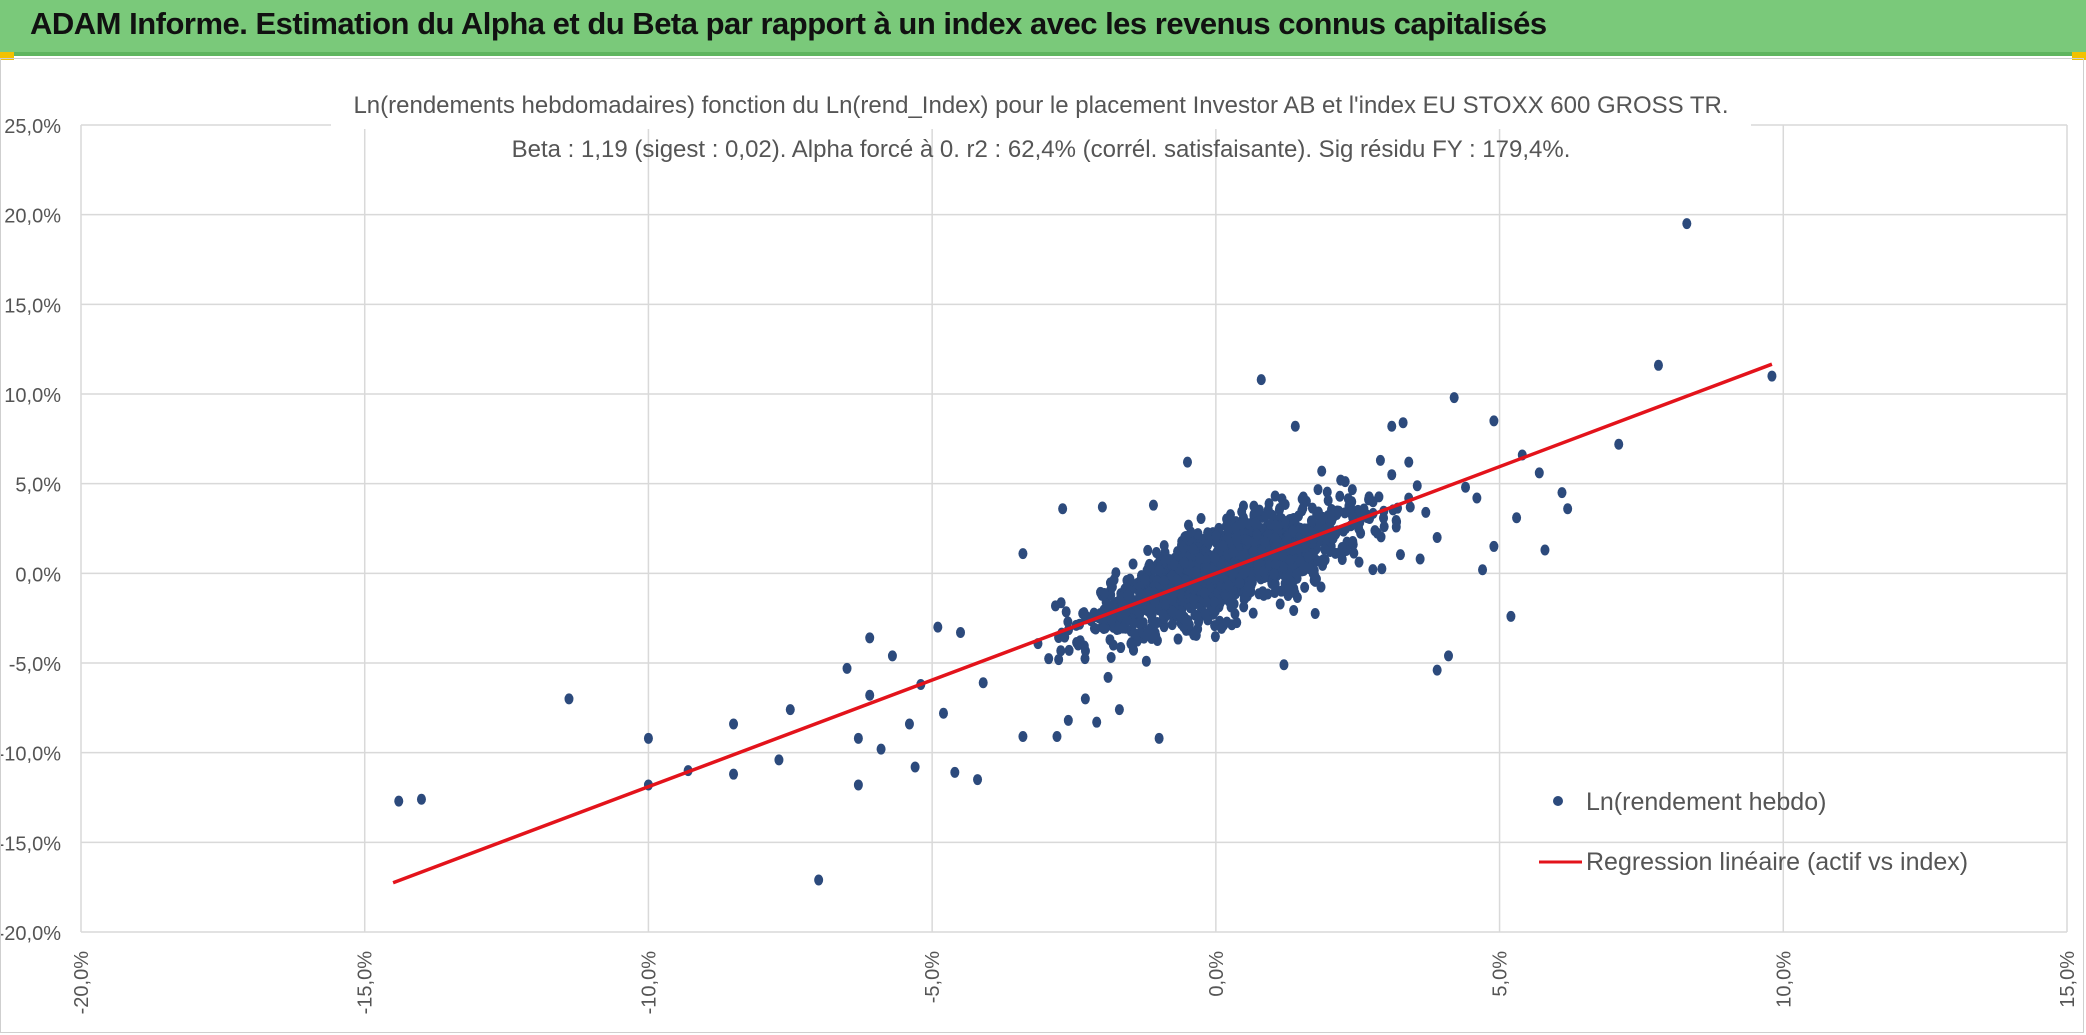 This screenshot has height=1035, width=2086. I want to click on x-tick-label: -20,0%, so click(82, 983).